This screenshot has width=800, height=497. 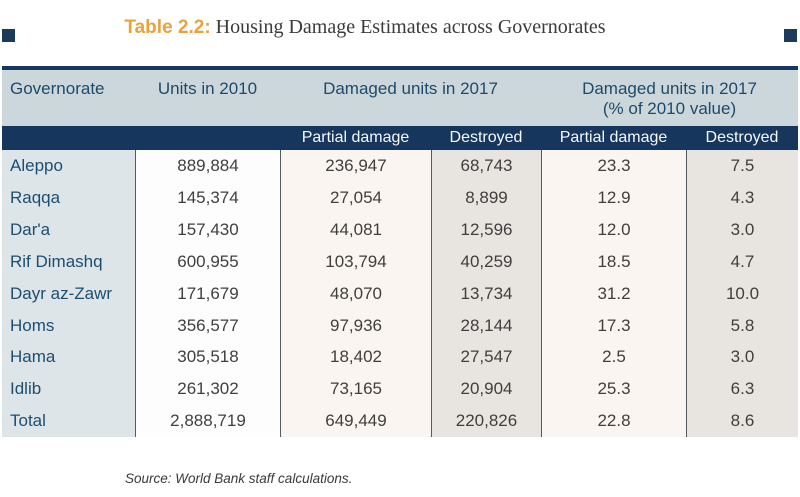 What do you see at coordinates (613, 261) in the screenshot?
I see `cell-partial-damage-pct: 18.5` at bounding box center [613, 261].